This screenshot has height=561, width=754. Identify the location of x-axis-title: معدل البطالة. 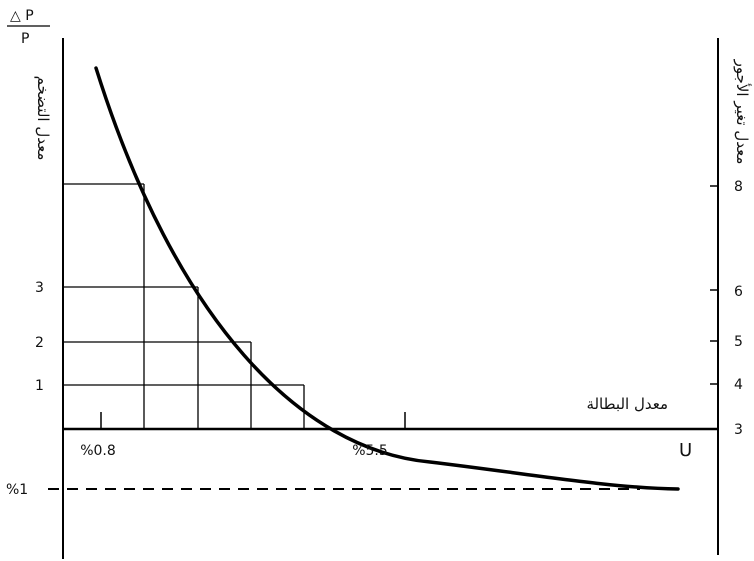
(627, 404).